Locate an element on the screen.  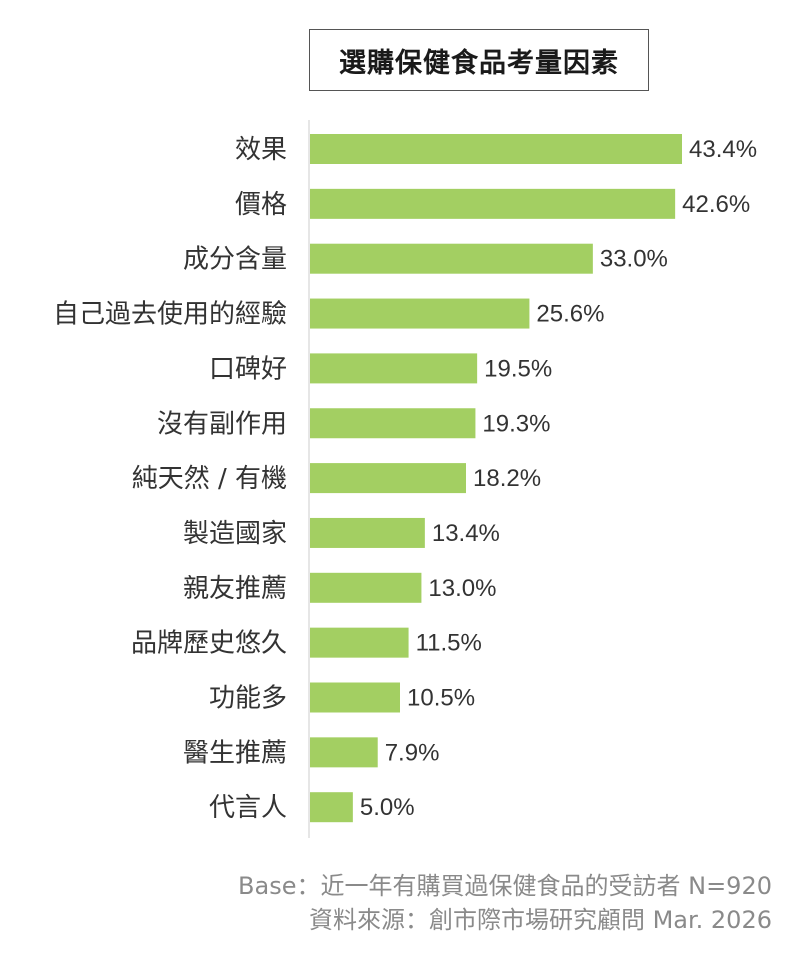
value-label: 10.5% is located at coordinates (441, 698).